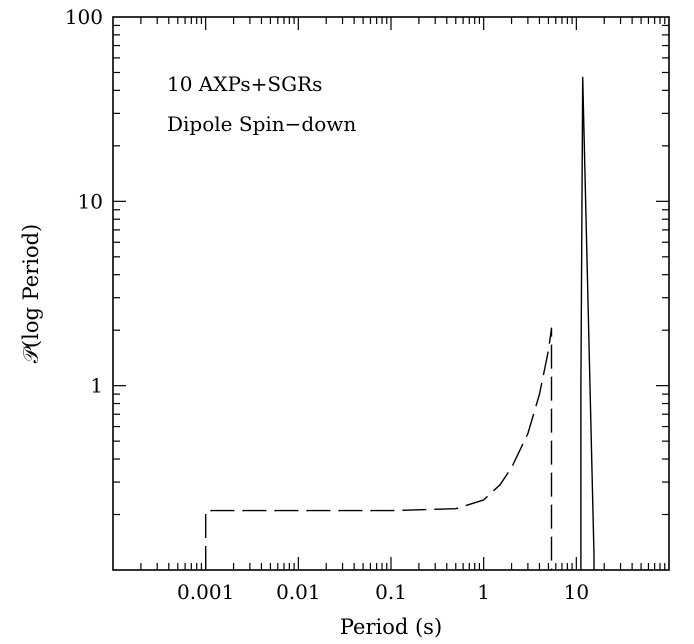 The height and width of the screenshot is (644, 694). What do you see at coordinates (84, 17) in the screenshot?
I see `y-tick-label: 100` at bounding box center [84, 17].